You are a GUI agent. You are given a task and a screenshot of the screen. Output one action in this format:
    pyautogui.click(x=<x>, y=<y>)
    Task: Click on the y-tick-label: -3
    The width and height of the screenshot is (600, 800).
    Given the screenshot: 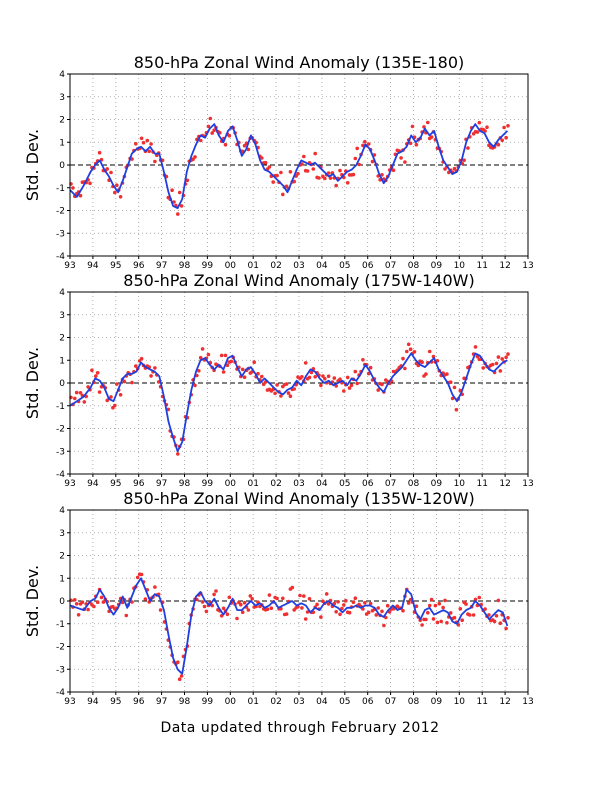 What is the action you would take?
    pyautogui.click(x=60, y=670)
    